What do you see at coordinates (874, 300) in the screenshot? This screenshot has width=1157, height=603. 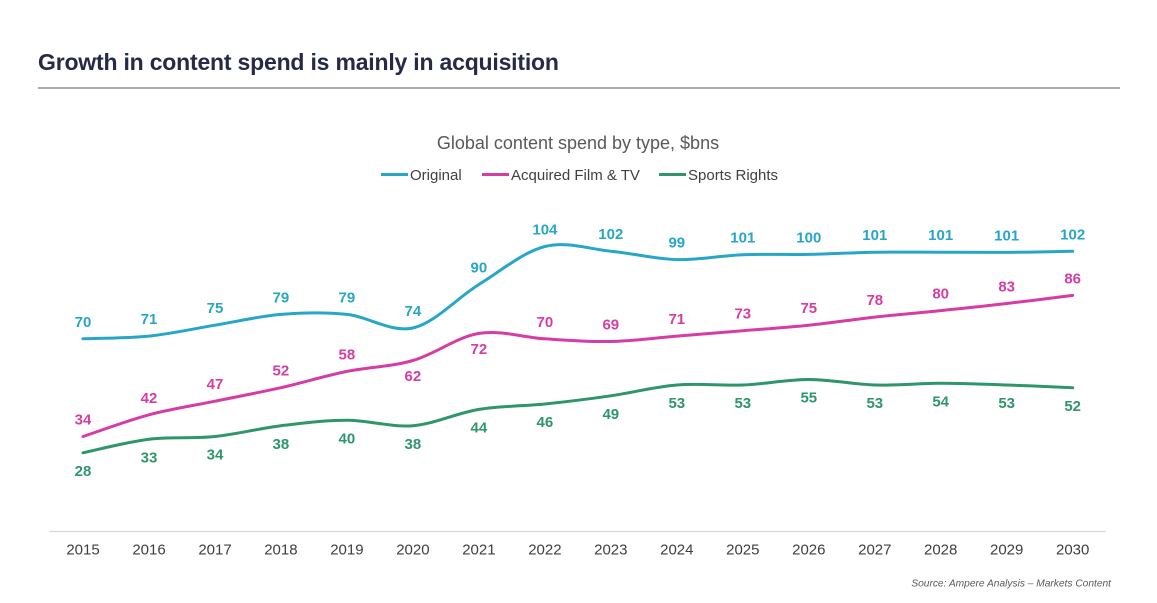 I see `svg-text: 78` at bounding box center [874, 300].